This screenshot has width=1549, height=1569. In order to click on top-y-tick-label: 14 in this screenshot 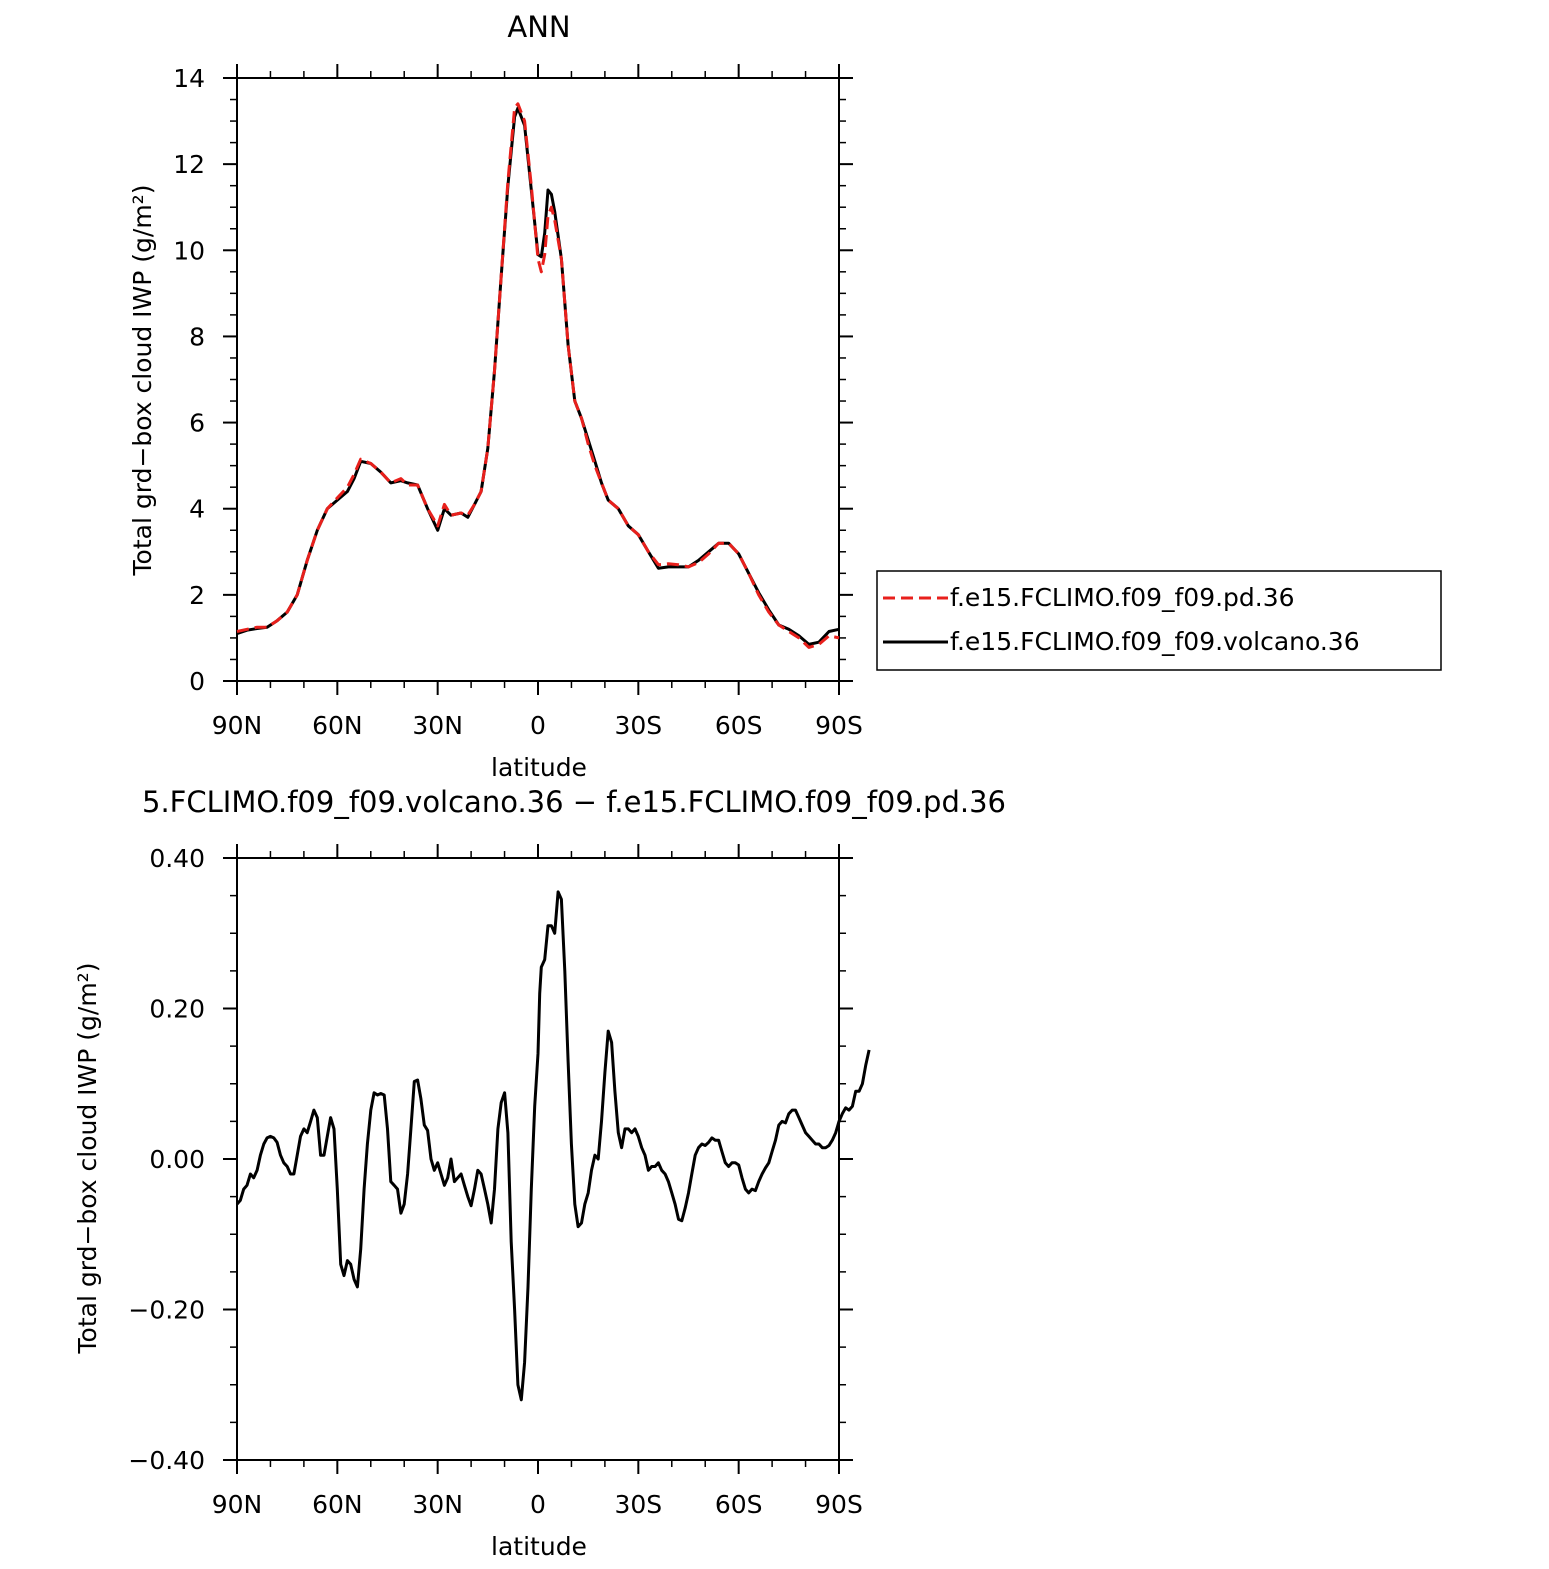, I will do `click(189, 78)`.